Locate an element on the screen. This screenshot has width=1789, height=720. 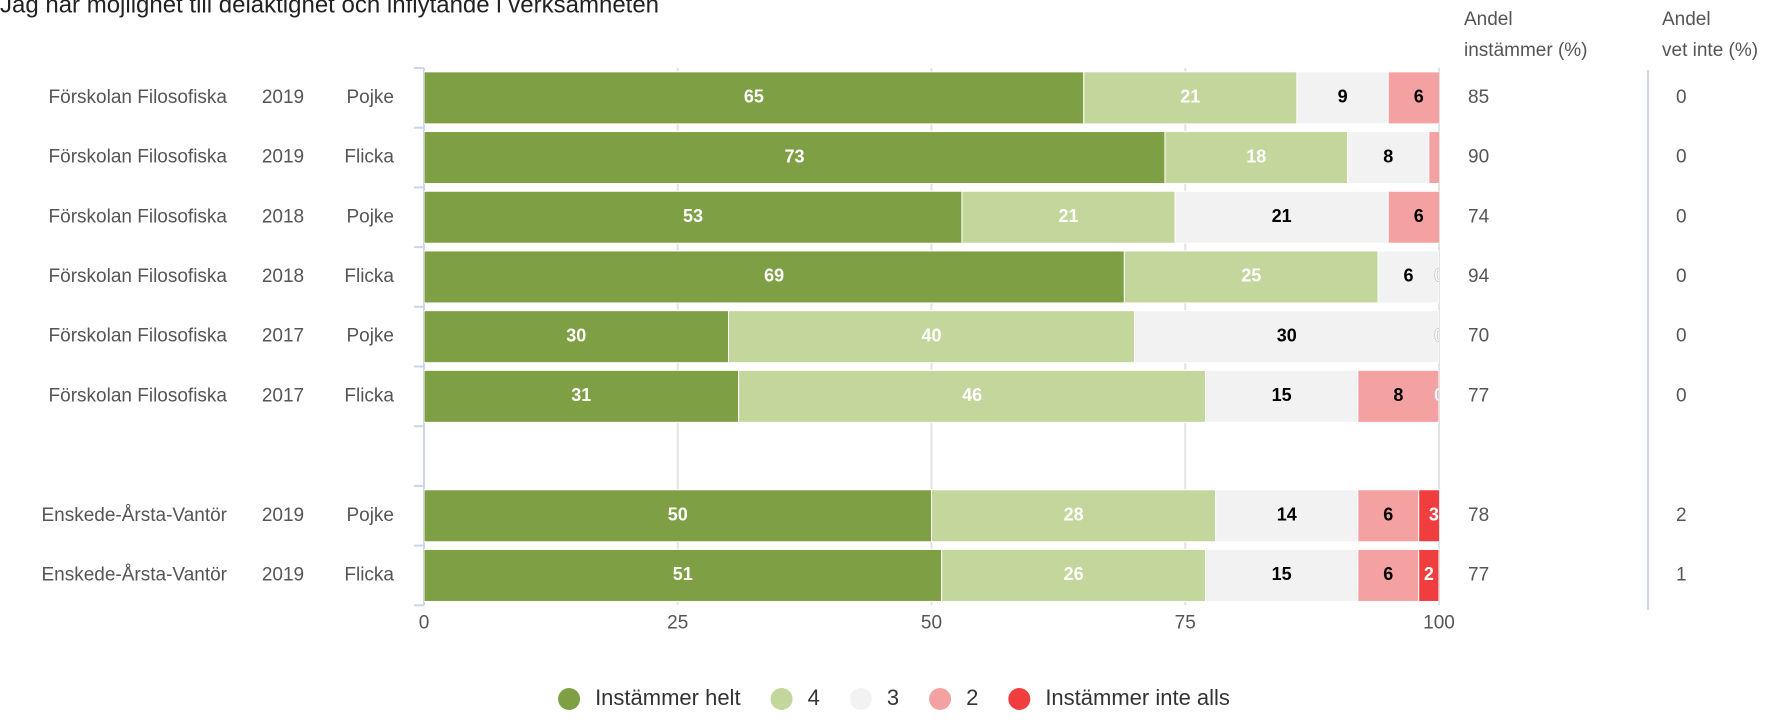
legend-item: Instämmer helt is located at coordinates (649, 697).